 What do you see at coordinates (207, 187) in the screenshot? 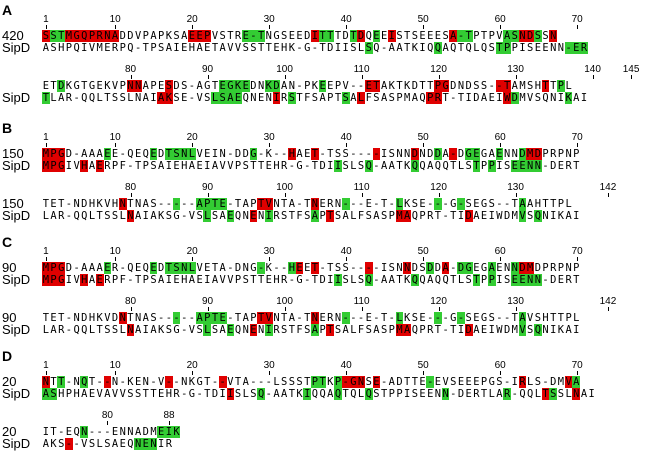
I see `position-tick-label: 90` at bounding box center [207, 187].